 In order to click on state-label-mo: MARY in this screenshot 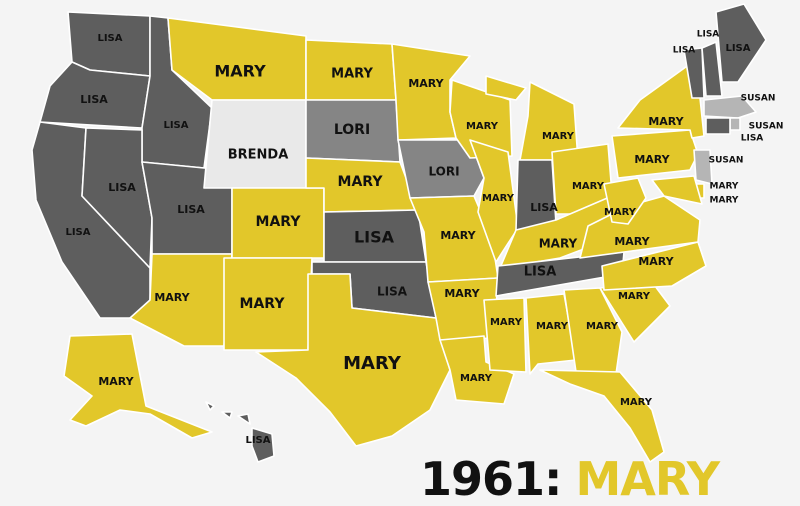, I will do `click(458, 235)`.